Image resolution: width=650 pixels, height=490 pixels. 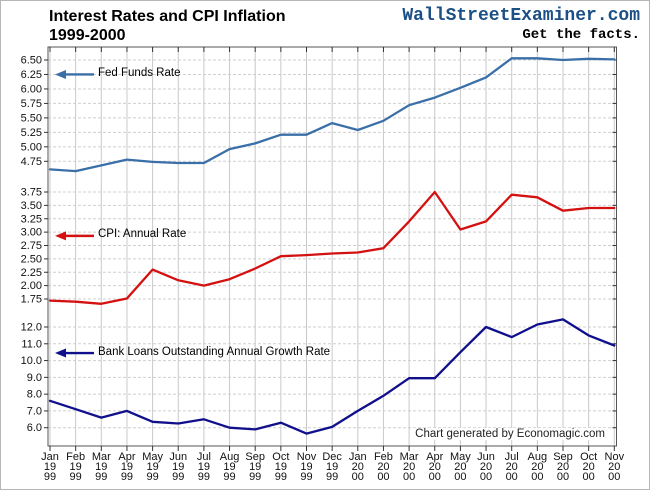 I want to click on y-tick-label: 5.75, so click(x=31, y=104).